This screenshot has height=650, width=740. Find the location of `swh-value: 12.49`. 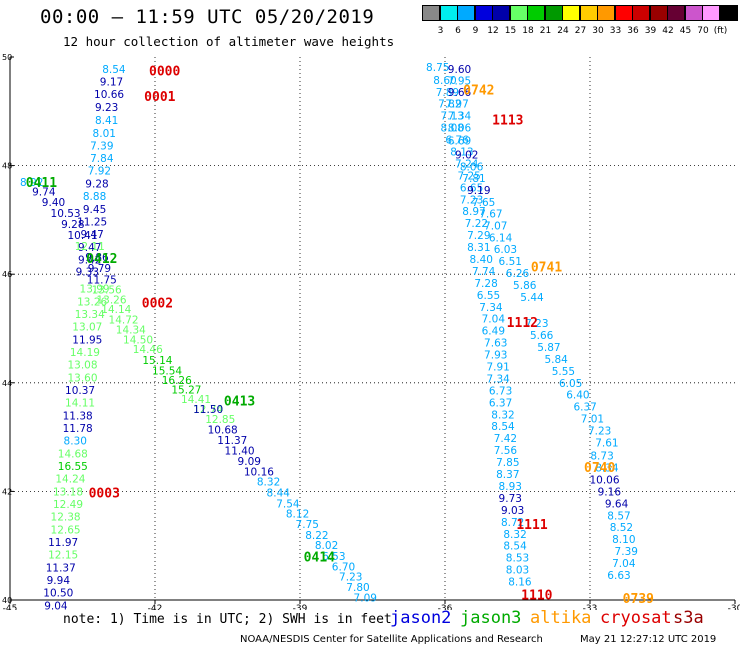

swh-value: 12.49 is located at coordinates (68, 505).